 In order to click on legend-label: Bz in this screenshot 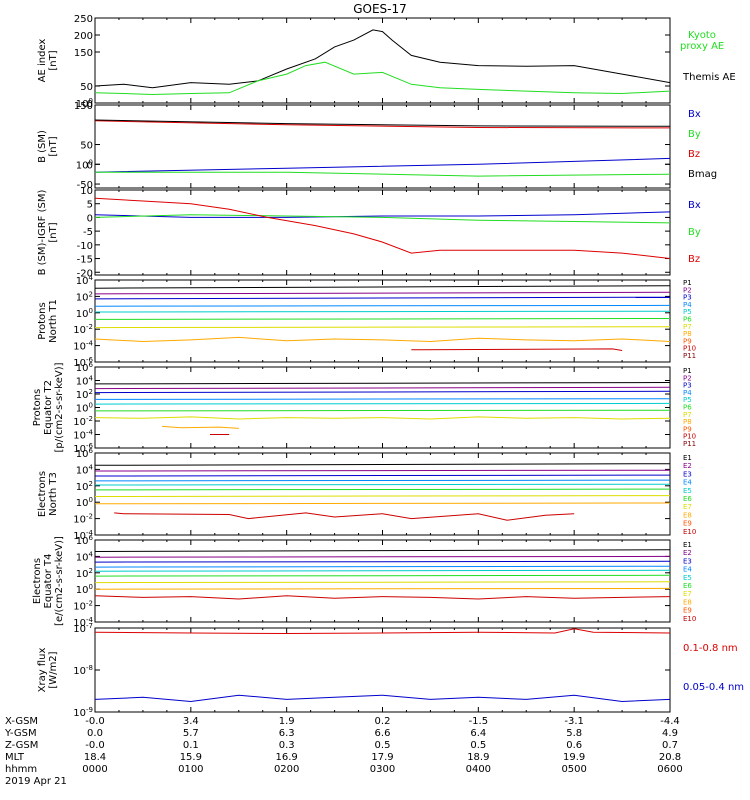, I will do `click(694, 154)`.